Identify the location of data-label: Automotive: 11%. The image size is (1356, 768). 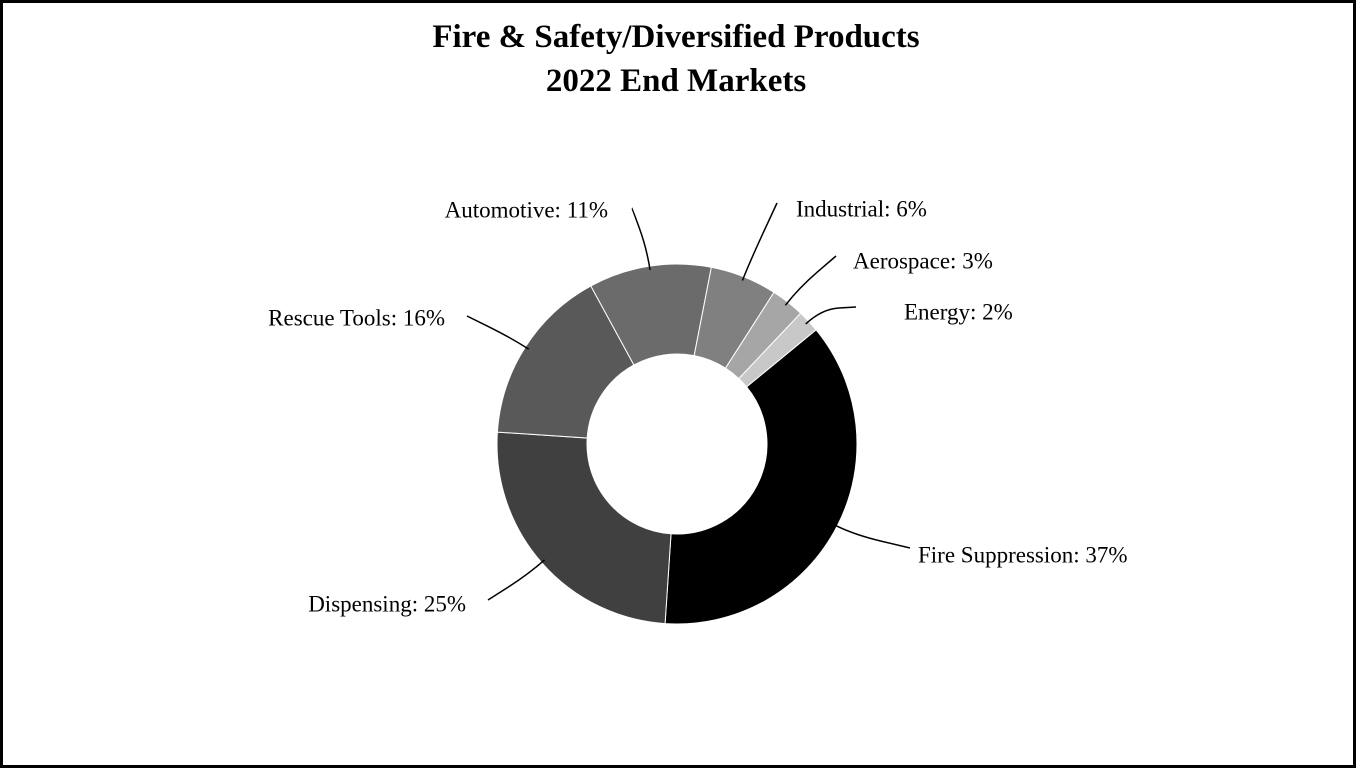
(526, 209).